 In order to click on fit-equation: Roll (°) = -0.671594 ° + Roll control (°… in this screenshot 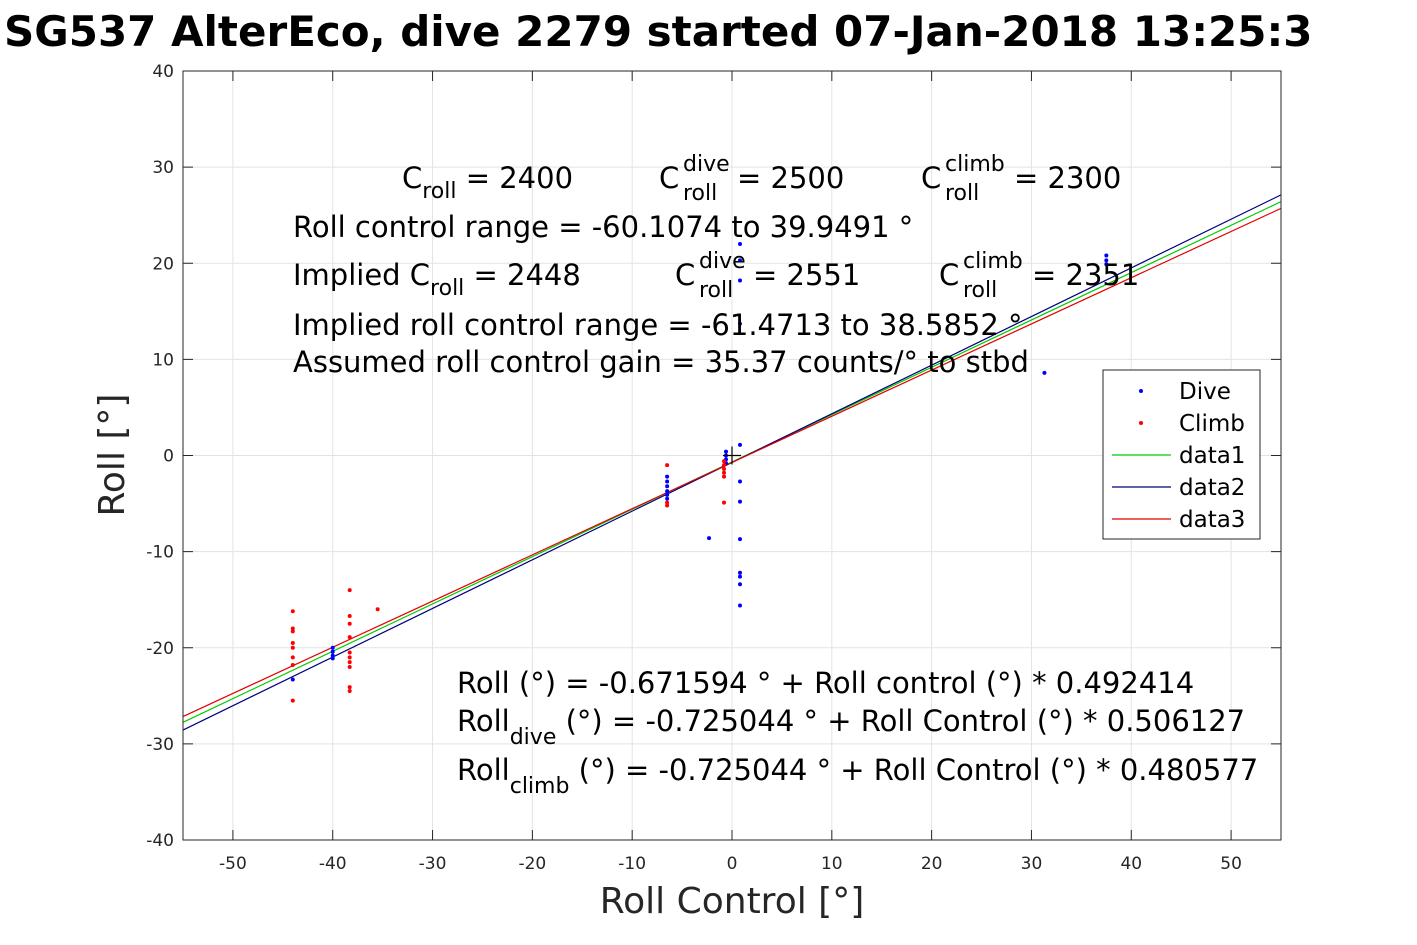, I will do `click(825, 683)`.